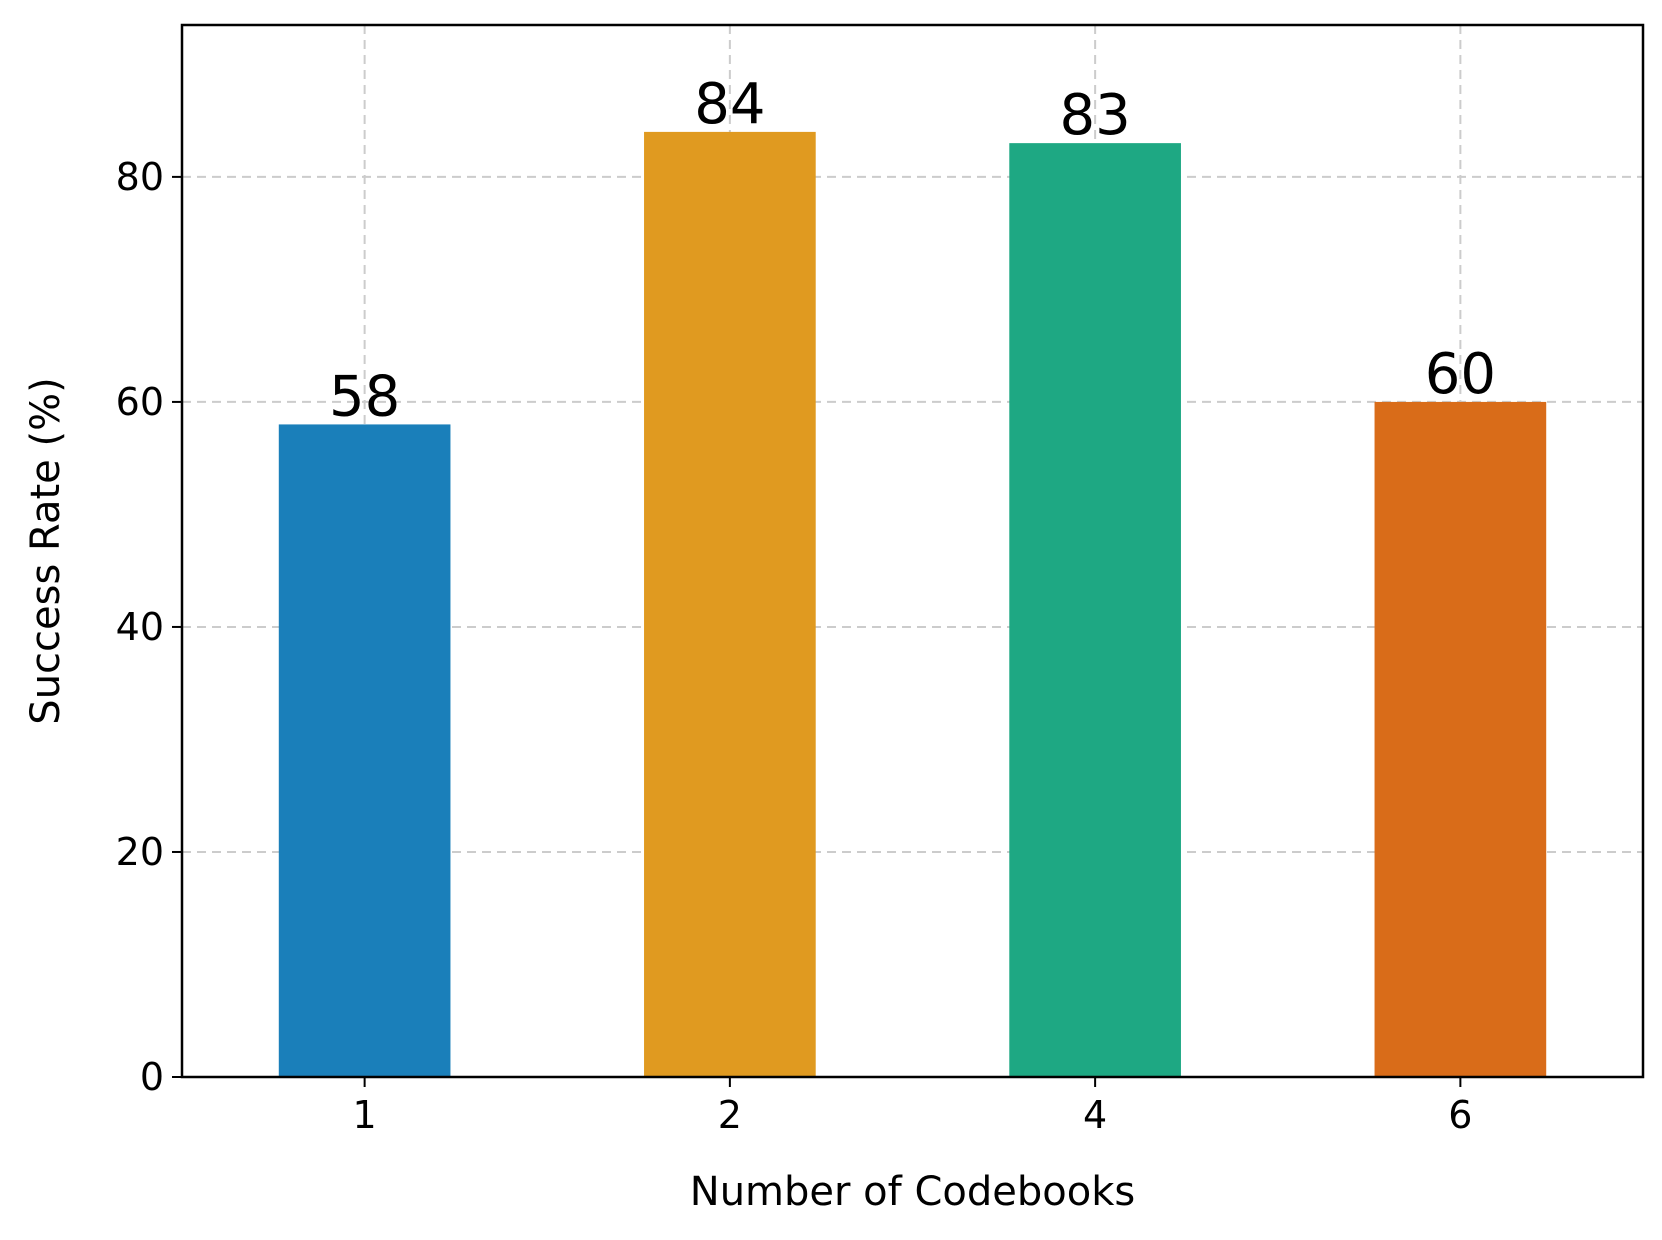 The image size is (1662, 1240). Describe the element at coordinates (729, 104) in the screenshot. I see `bar-value-label: 84` at that location.